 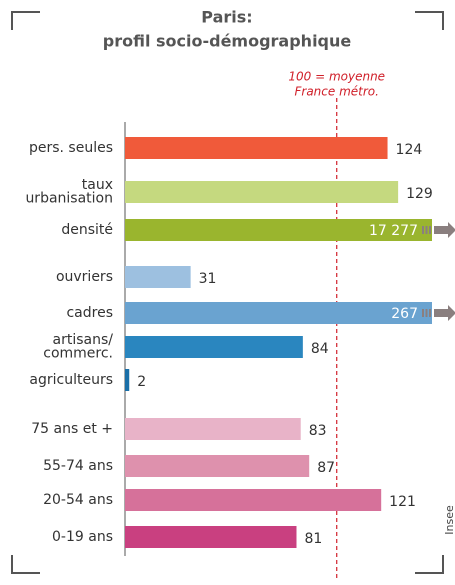 I want to click on y-tick-label: 55-74 ans, so click(x=78, y=466).